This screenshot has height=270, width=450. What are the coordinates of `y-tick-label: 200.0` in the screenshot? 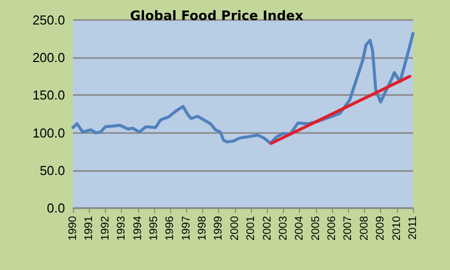 It's located at (48, 58).